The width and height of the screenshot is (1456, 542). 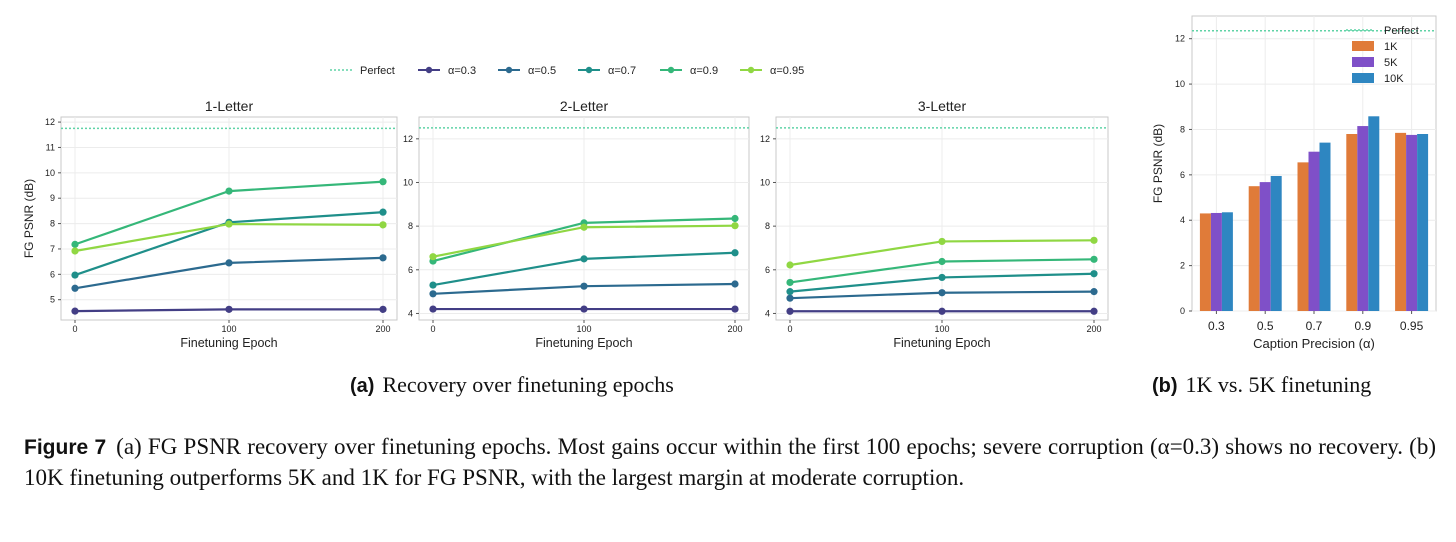 I want to click on panel-title: 1-Letter, so click(x=229, y=106).